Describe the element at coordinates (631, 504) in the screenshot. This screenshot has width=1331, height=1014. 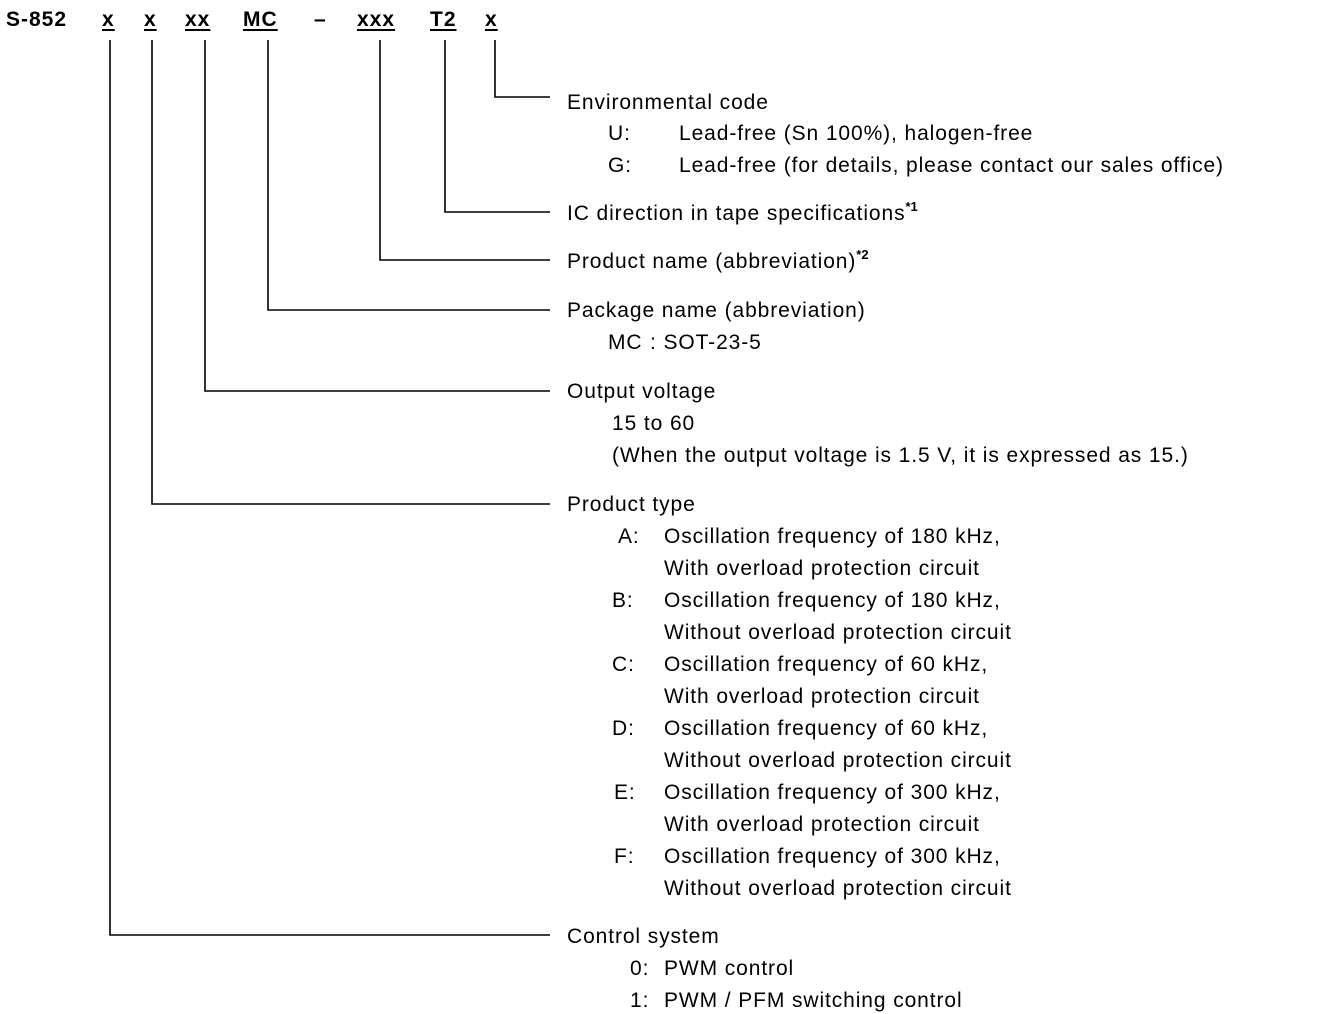
I see `product-type-title: Product type` at that location.